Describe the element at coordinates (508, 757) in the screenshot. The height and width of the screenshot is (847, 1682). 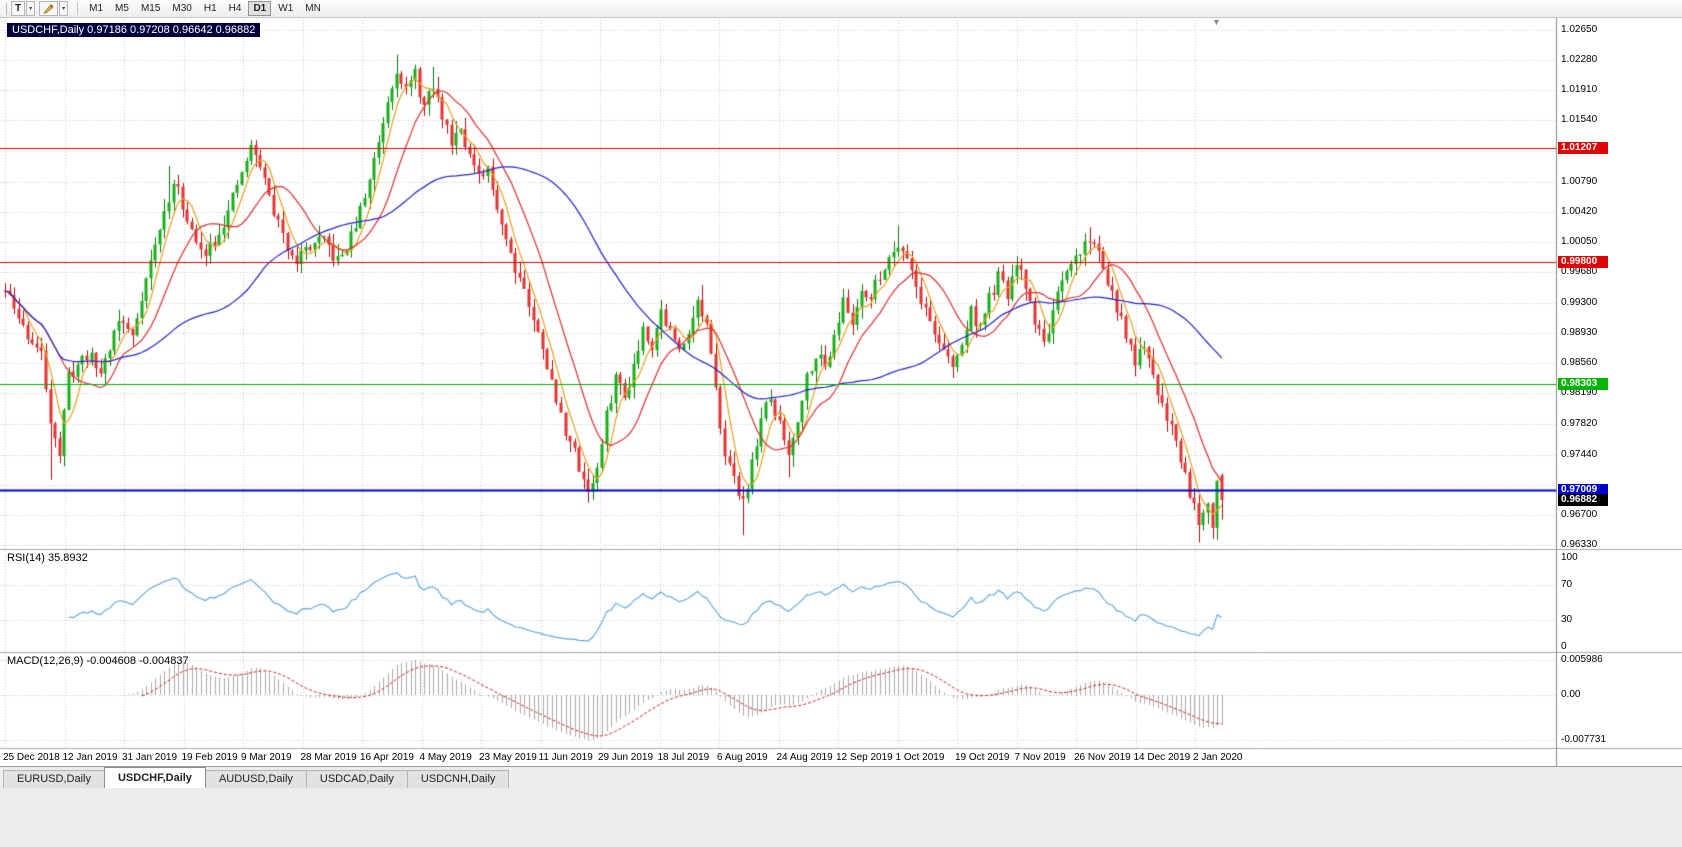
I see `date-axis-label: 23 May 2019` at that location.